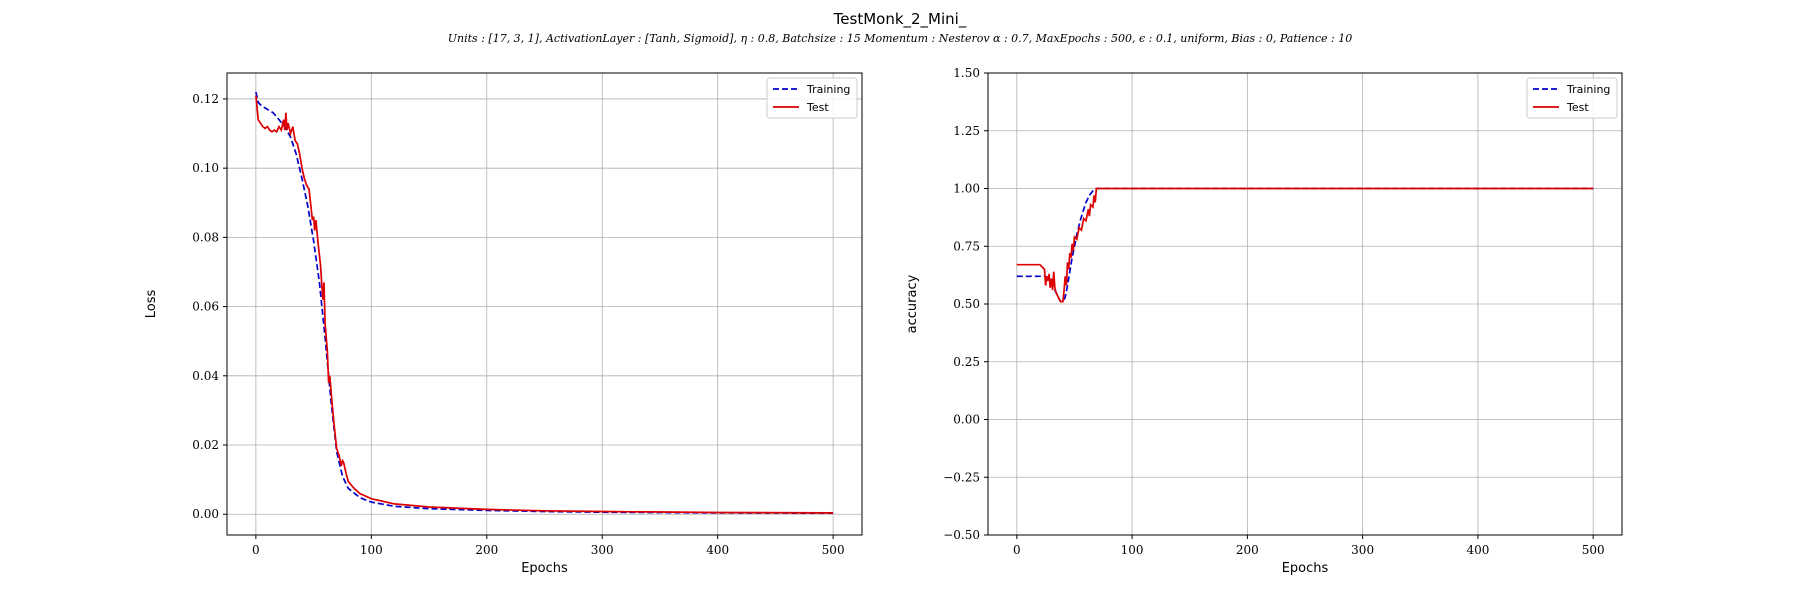  I want to click on y-tick-label: 1.00, so click(966, 189).